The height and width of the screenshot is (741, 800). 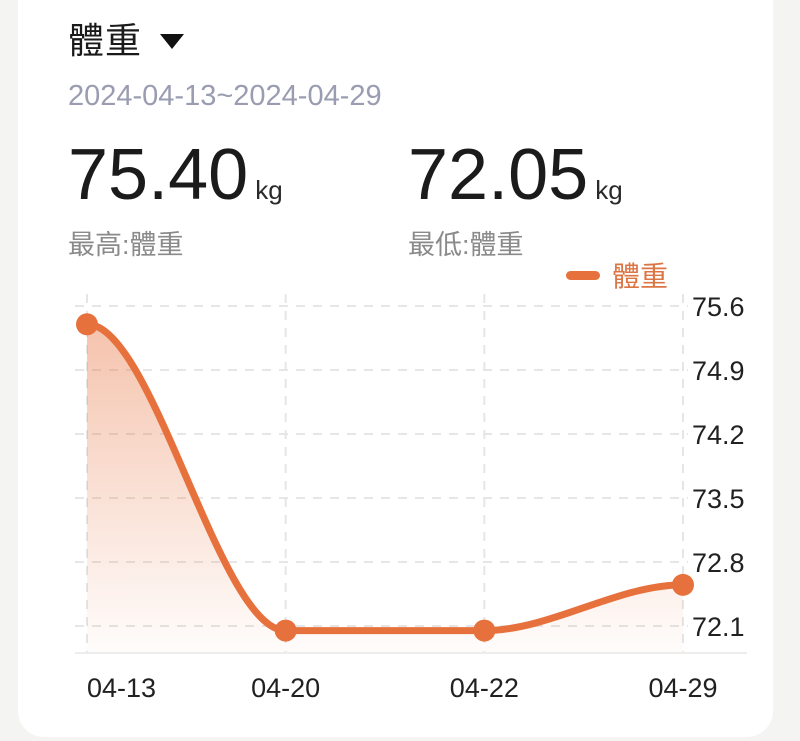 I want to click on min-weight-label: 最低:體重, so click(x=466, y=245).